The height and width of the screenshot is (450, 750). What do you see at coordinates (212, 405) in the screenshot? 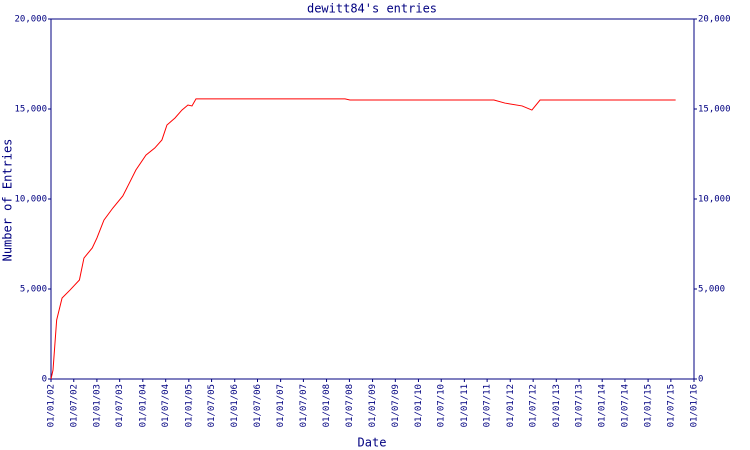
I see `x-tick-label: 01/07/05` at bounding box center [212, 405].